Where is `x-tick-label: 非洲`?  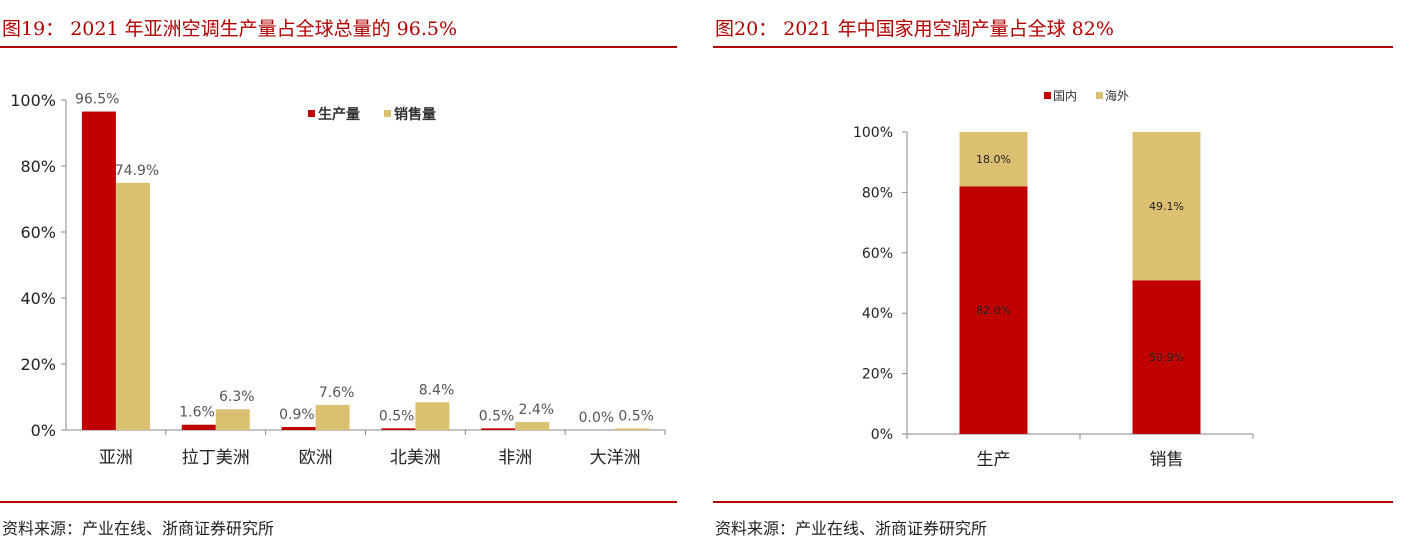
x-tick-label: 非洲 is located at coordinates (515, 458).